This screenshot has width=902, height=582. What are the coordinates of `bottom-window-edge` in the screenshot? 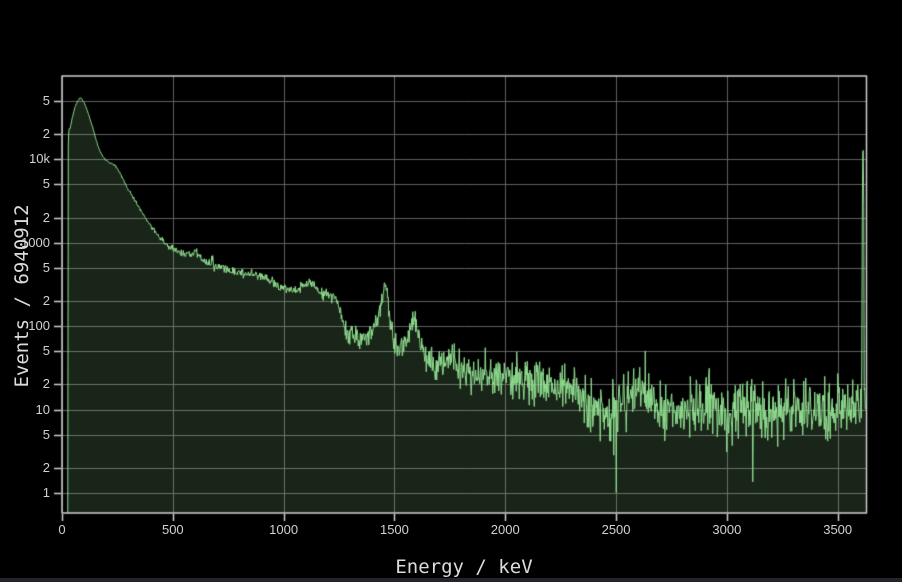 It's located at (451, 580).